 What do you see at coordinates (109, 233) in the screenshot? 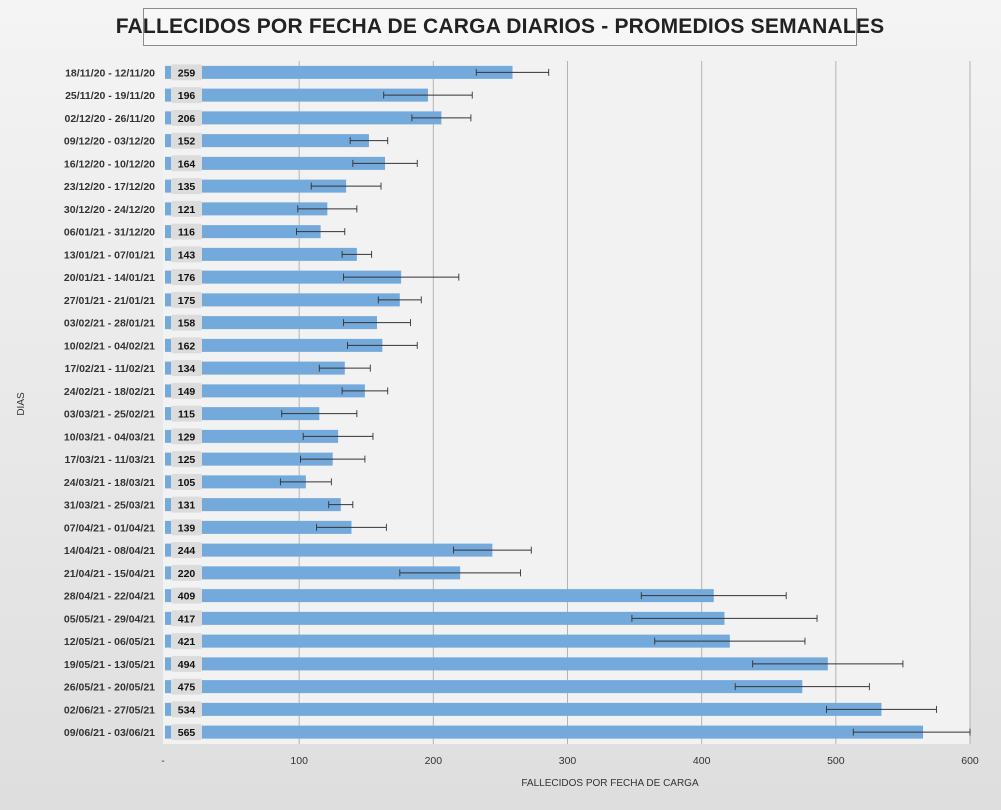
I see `category-label: 06/01/21 - 31/12/20` at bounding box center [109, 233].